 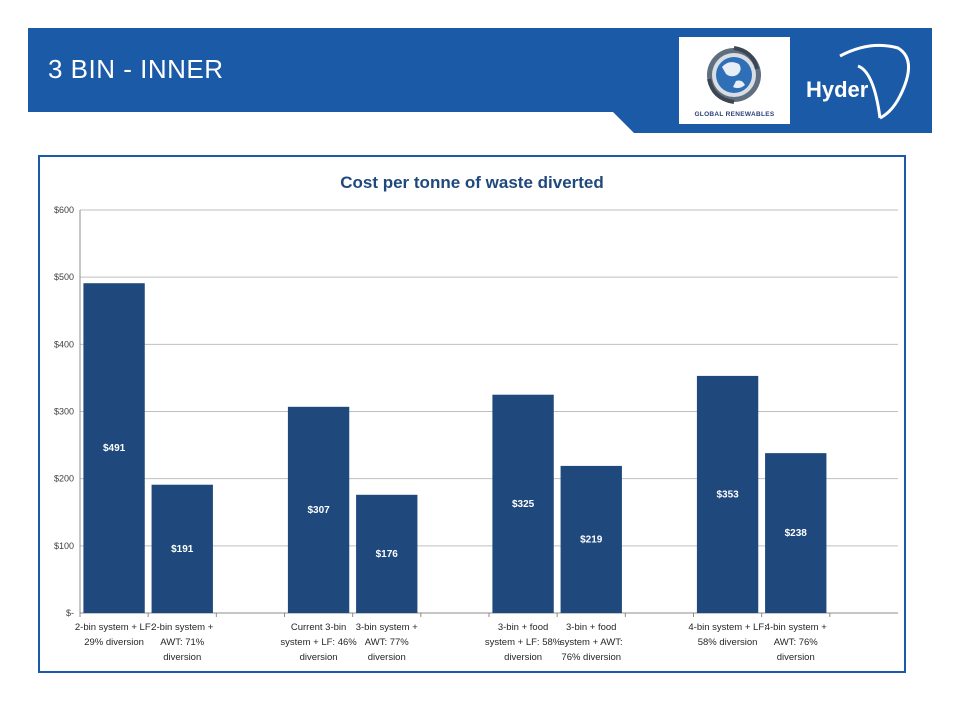 What do you see at coordinates (64, 412) in the screenshot?
I see `y-tick-label: $300` at bounding box center [64, 412].